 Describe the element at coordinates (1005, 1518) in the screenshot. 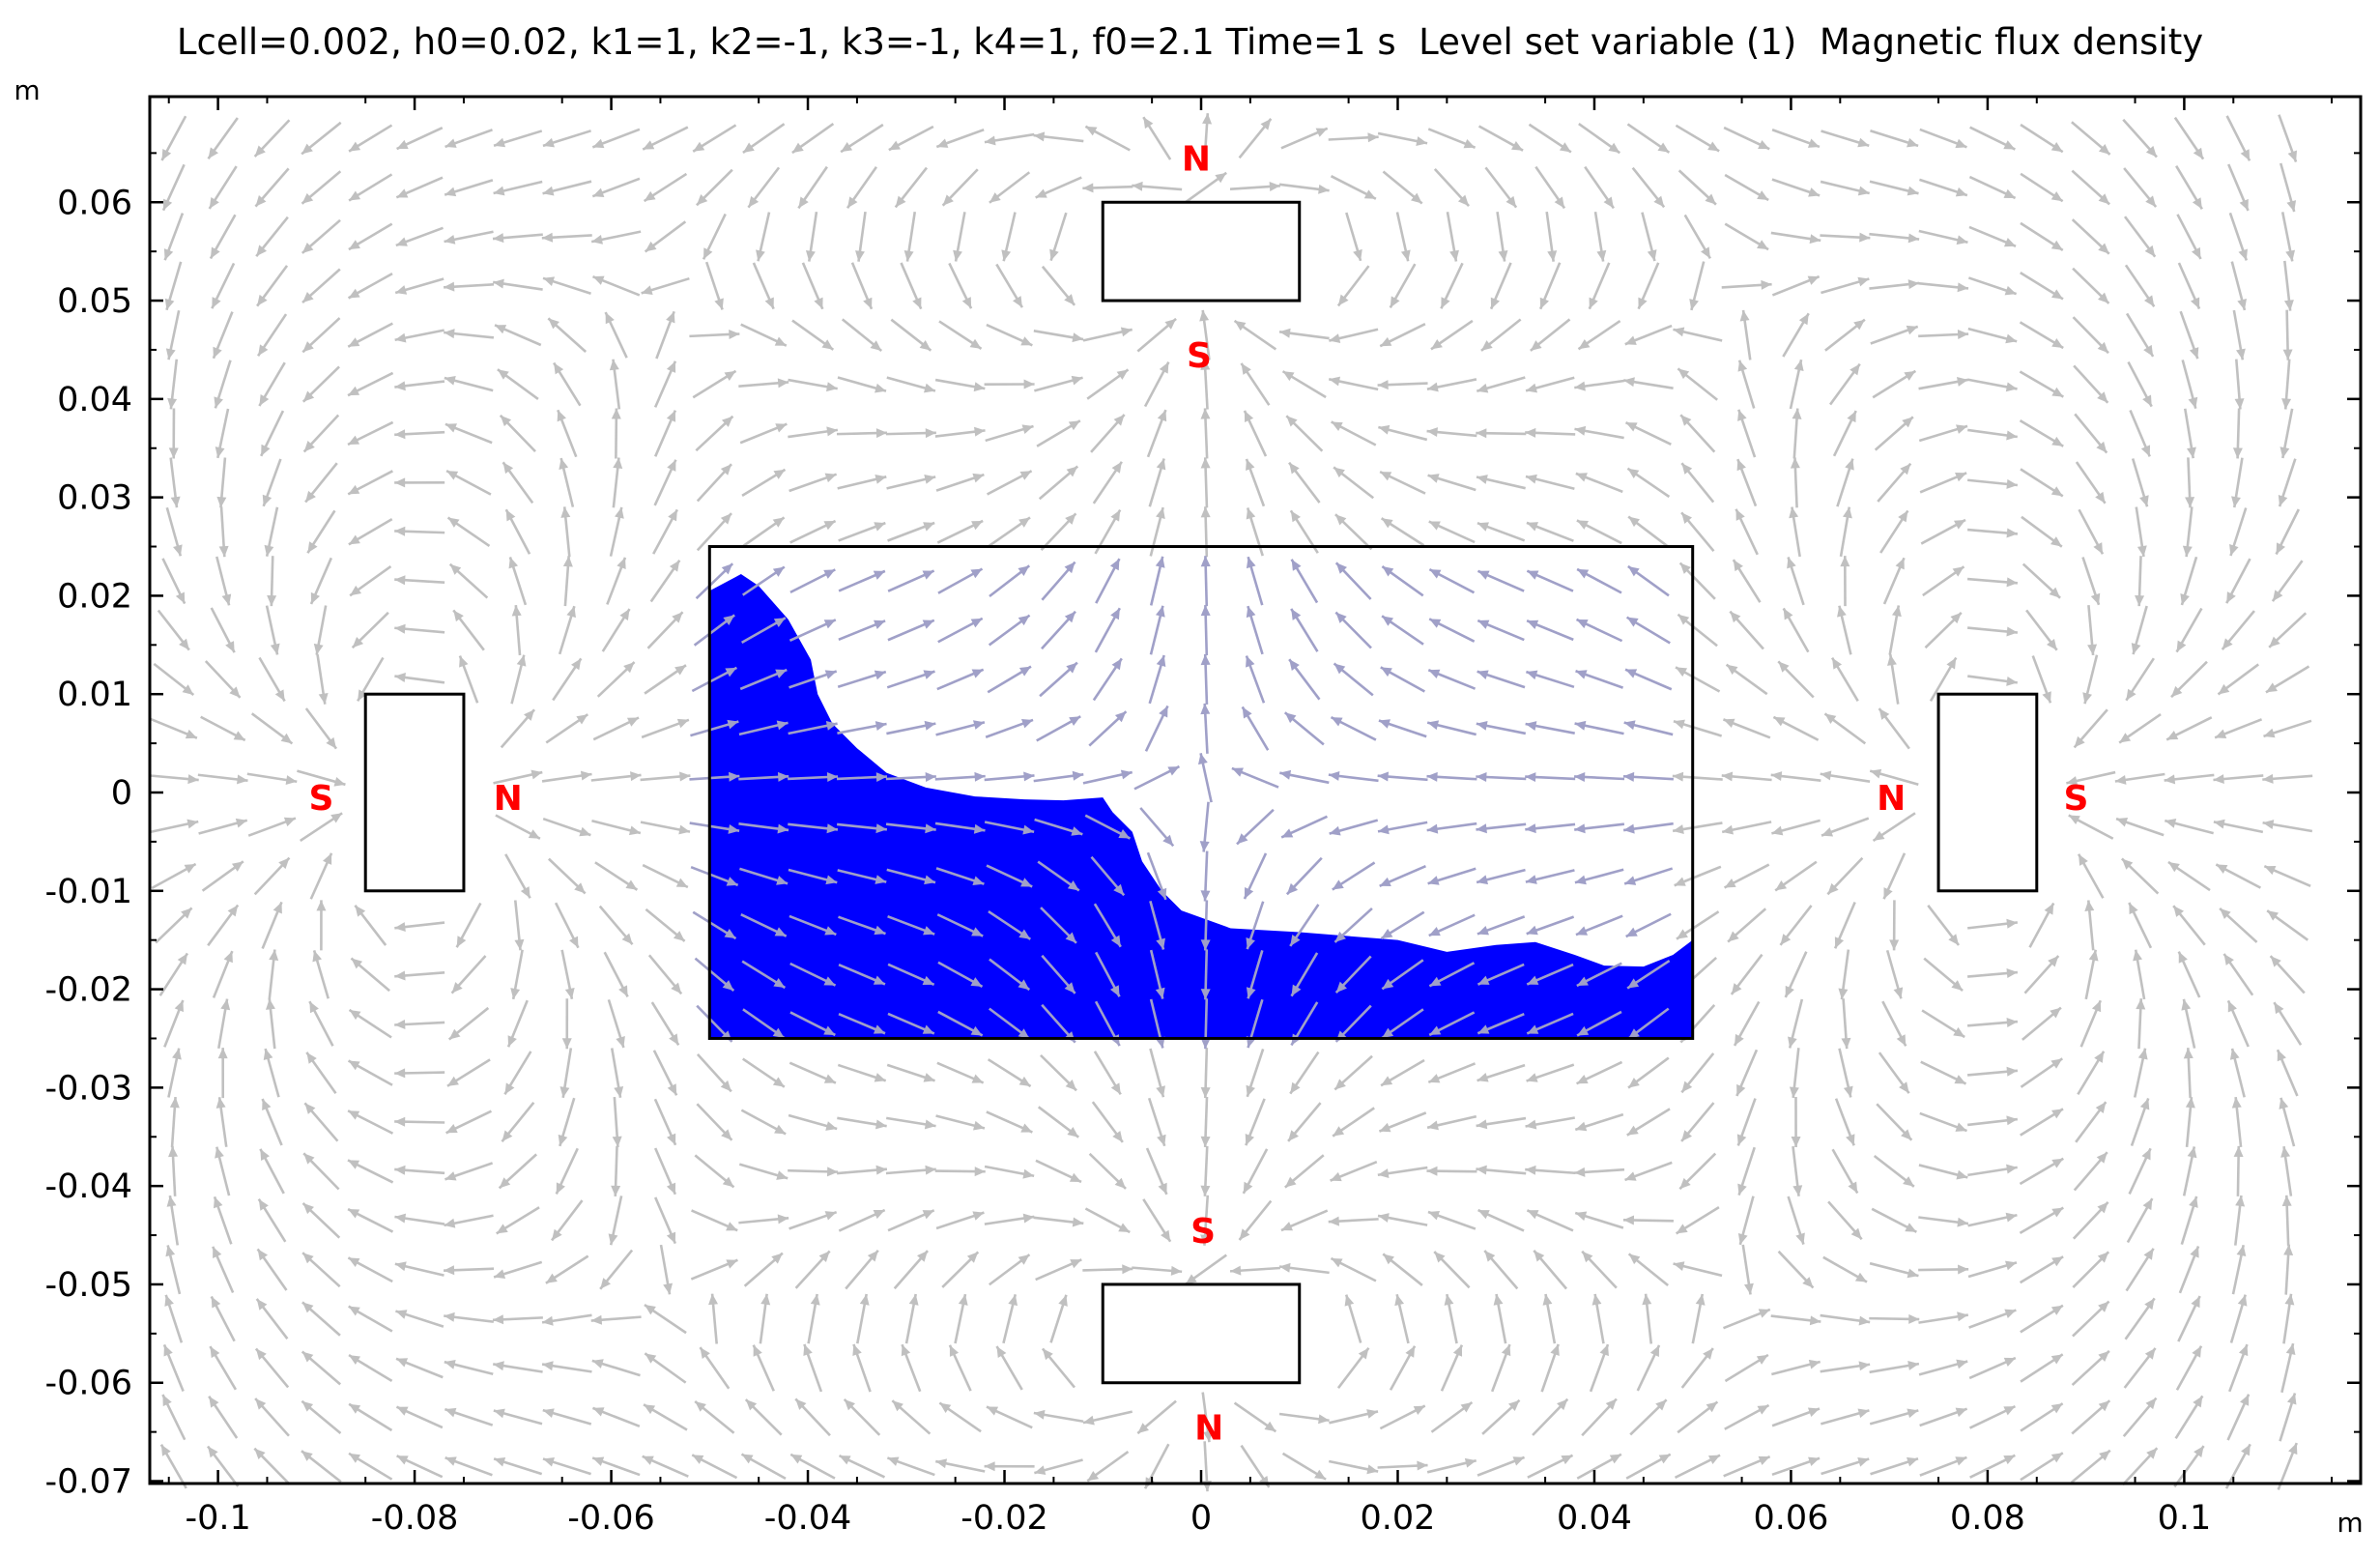

I see `x-tick-label: -0.02` at that location.